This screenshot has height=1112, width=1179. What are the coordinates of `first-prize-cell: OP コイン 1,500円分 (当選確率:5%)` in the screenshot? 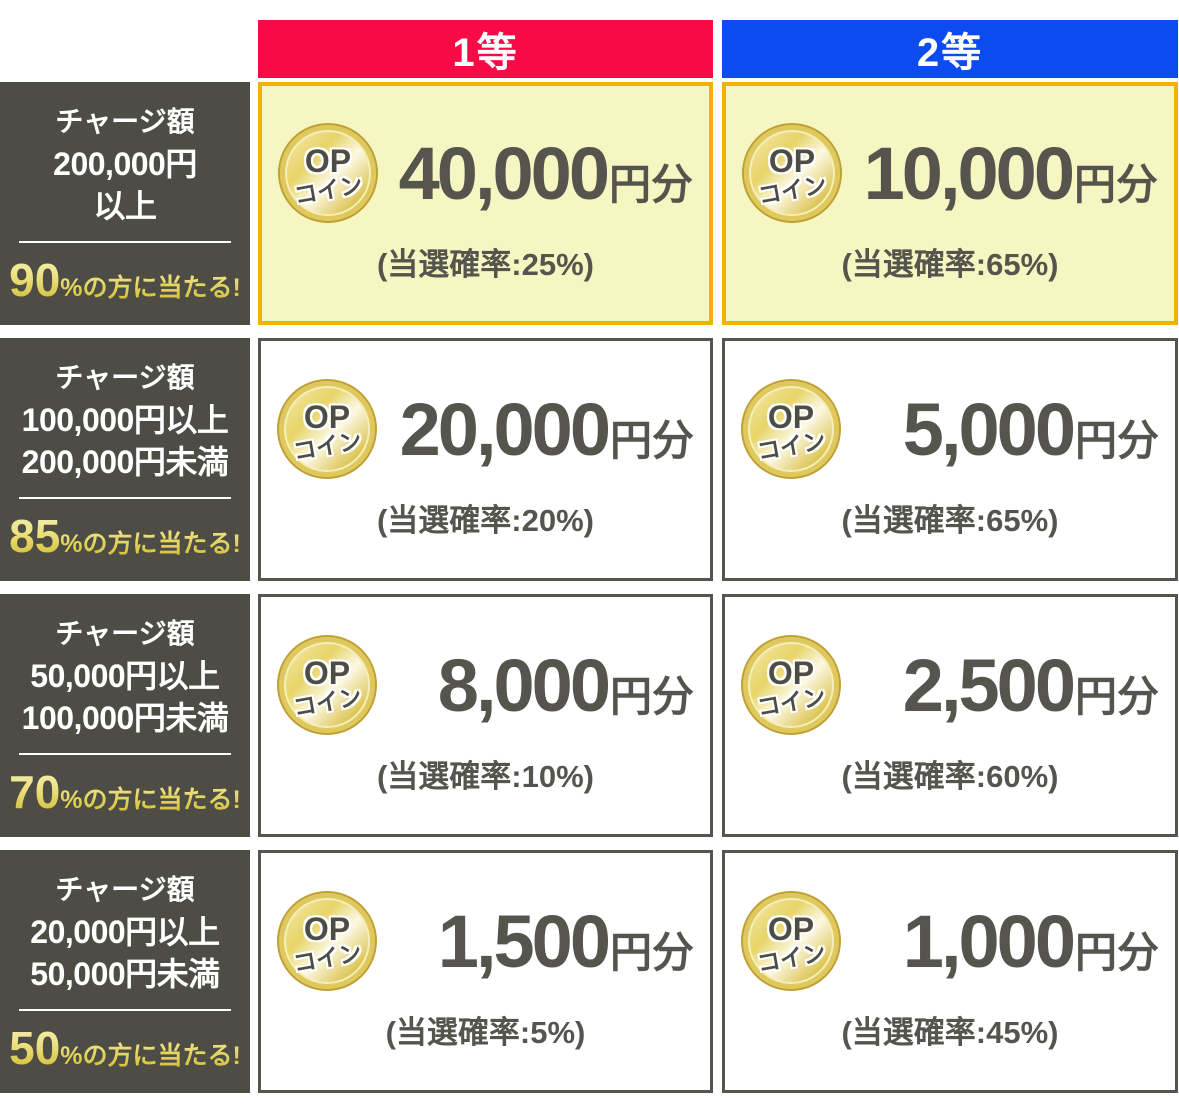 It's located at (485, 971).